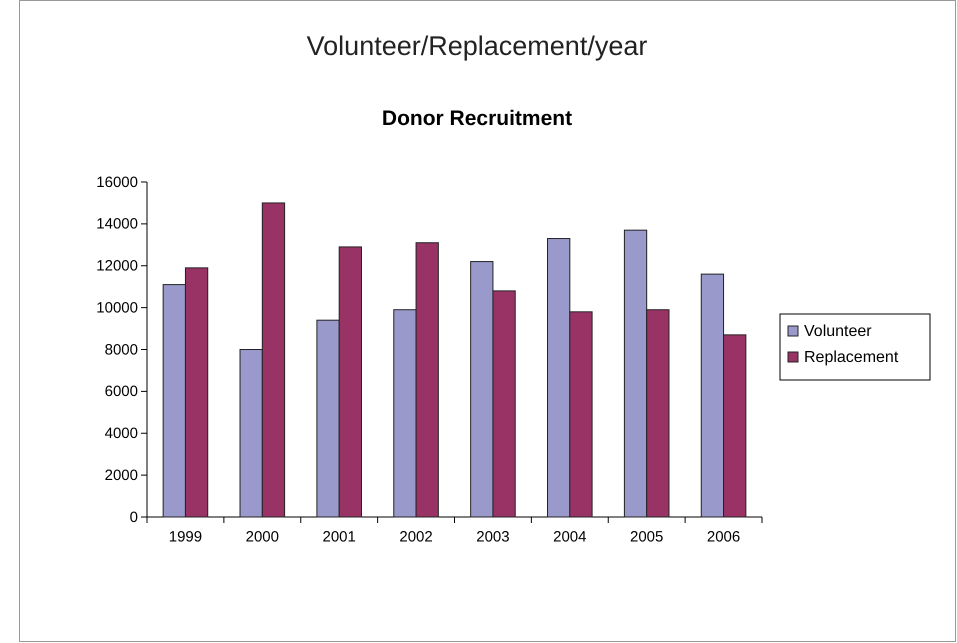  What do you see at coordinates (117, 307) in the screenshot?
I see `y-tick-label: 10000` at bounding box center [117, 307].